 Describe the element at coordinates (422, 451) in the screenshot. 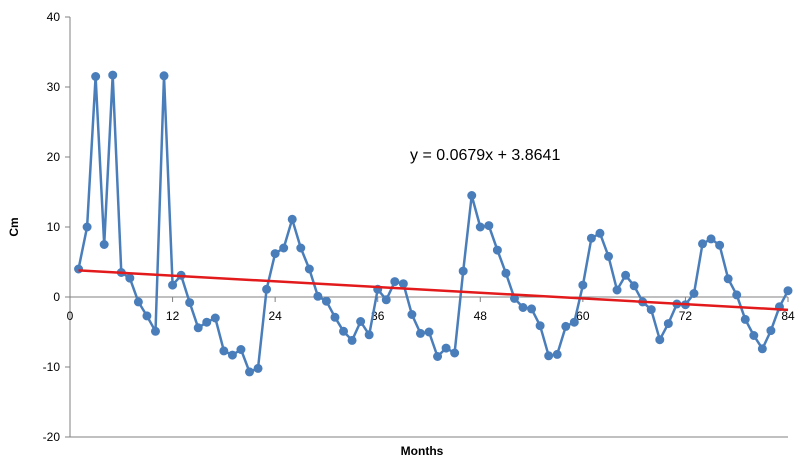

I see `x-axis-title: Months` at that location.